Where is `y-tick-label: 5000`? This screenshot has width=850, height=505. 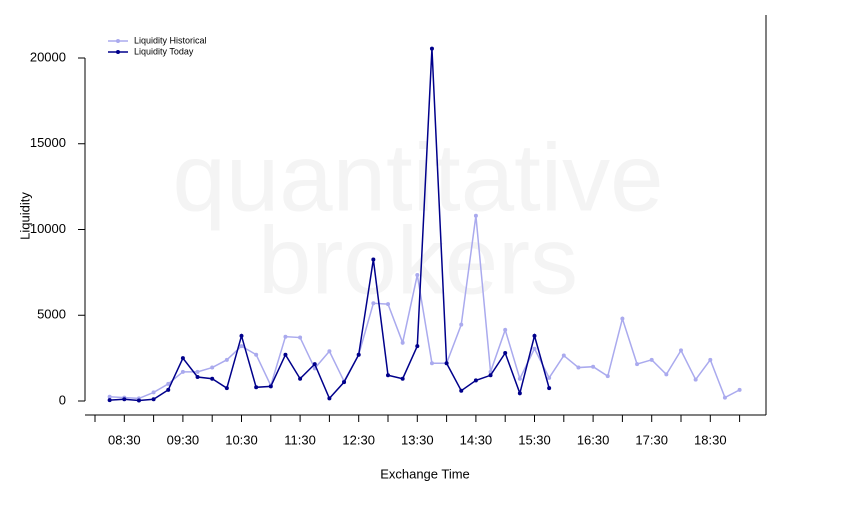
y-tick-label: 5000 is located at coordinates (51, 314).